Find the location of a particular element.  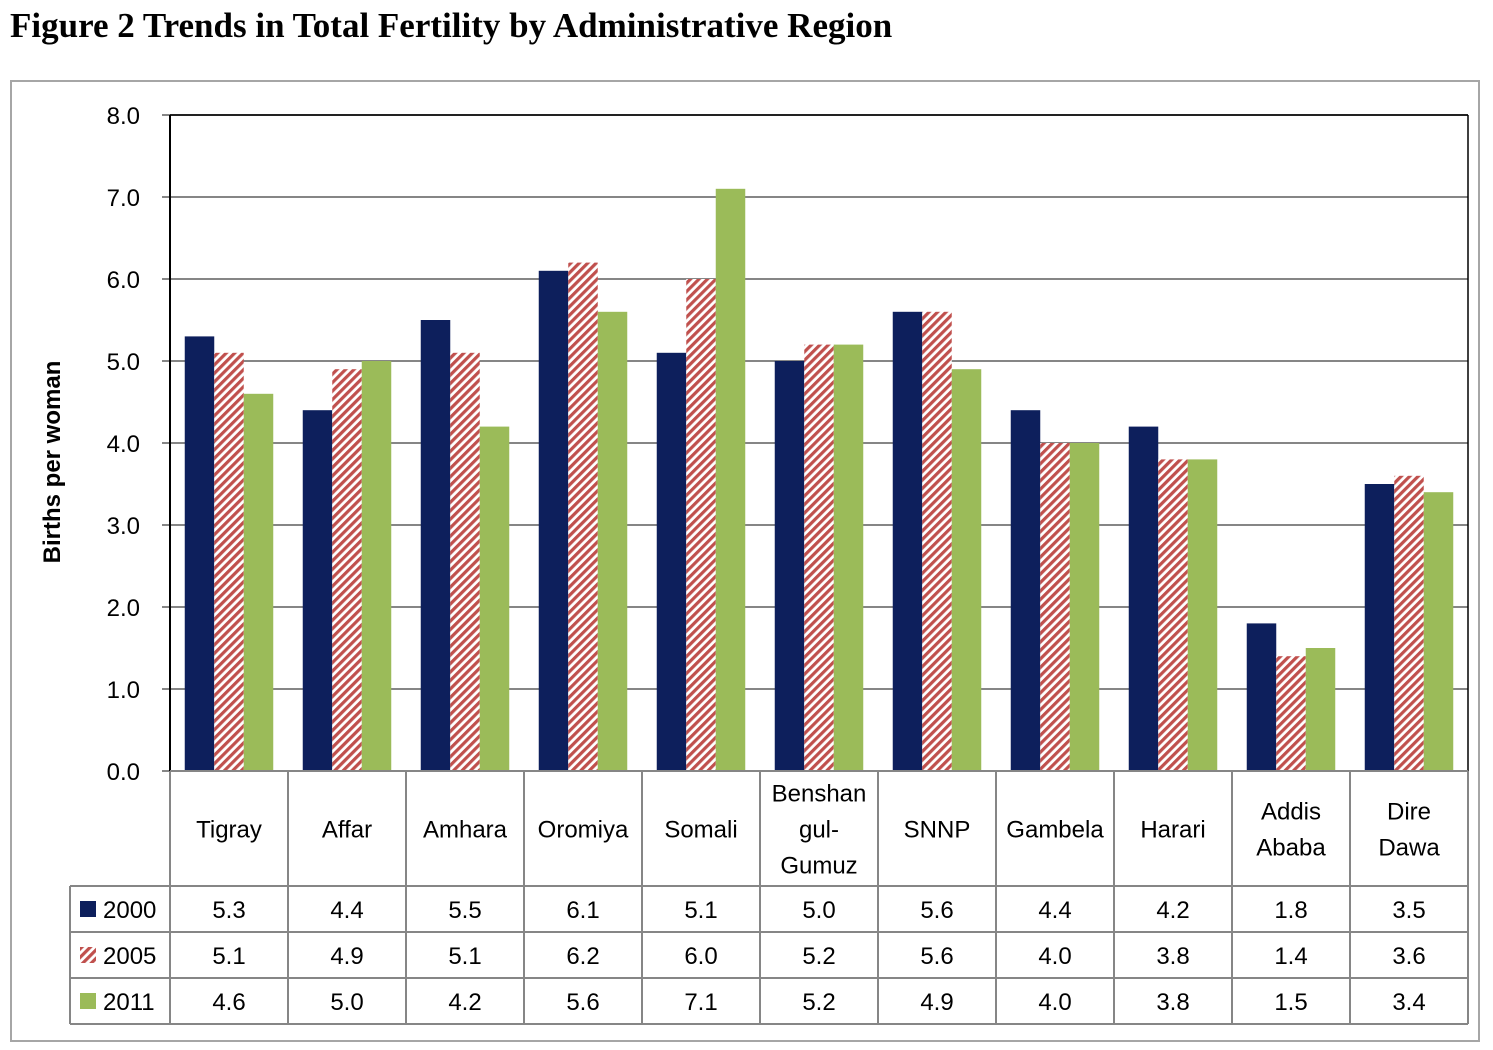

bar-dire-dawa-2011 is located at coordinates (1438, 631).